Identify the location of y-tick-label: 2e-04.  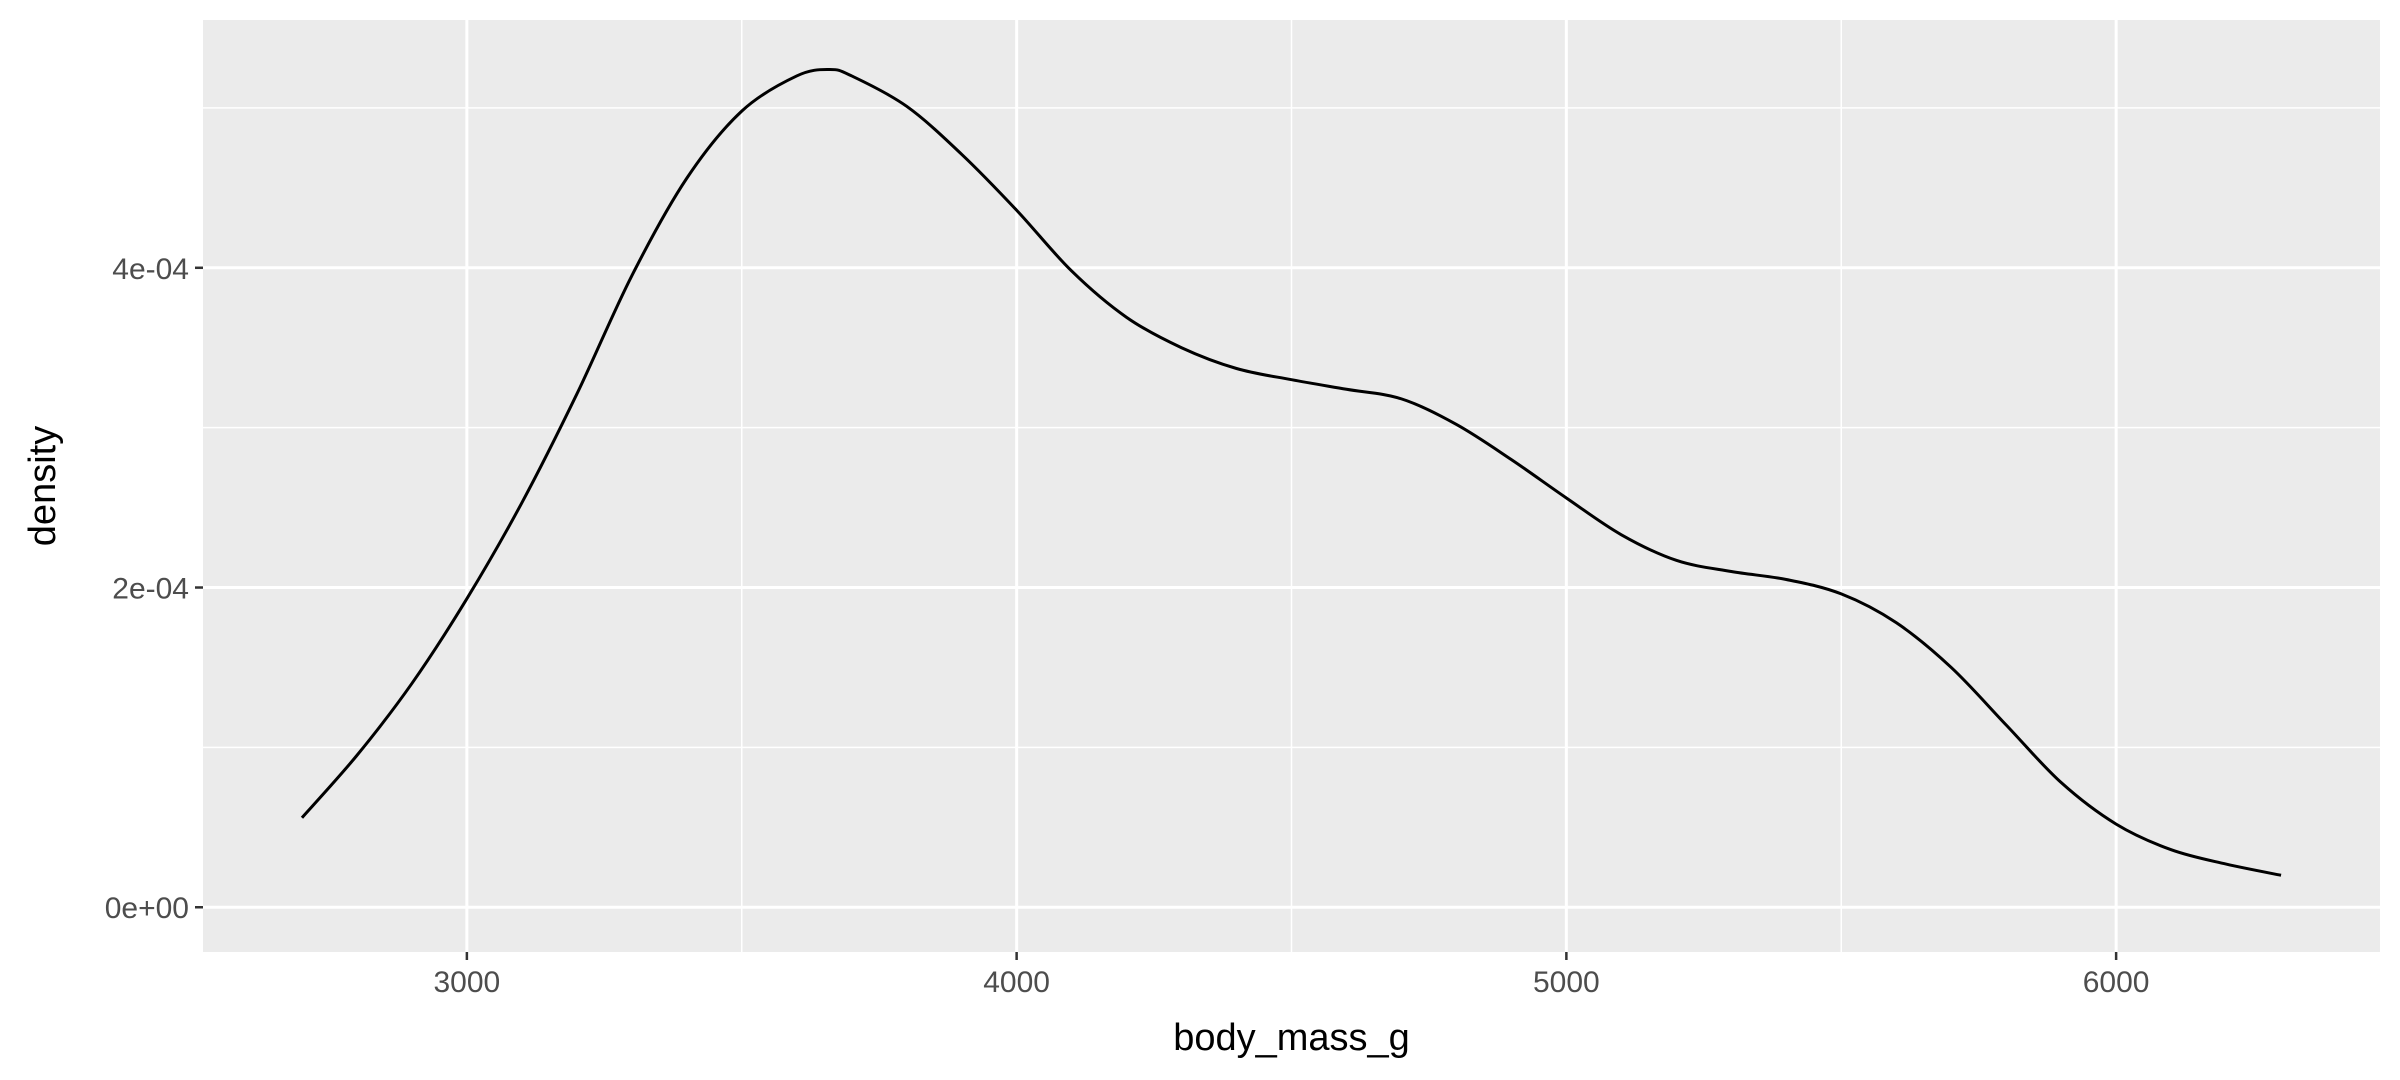
(150, 589).